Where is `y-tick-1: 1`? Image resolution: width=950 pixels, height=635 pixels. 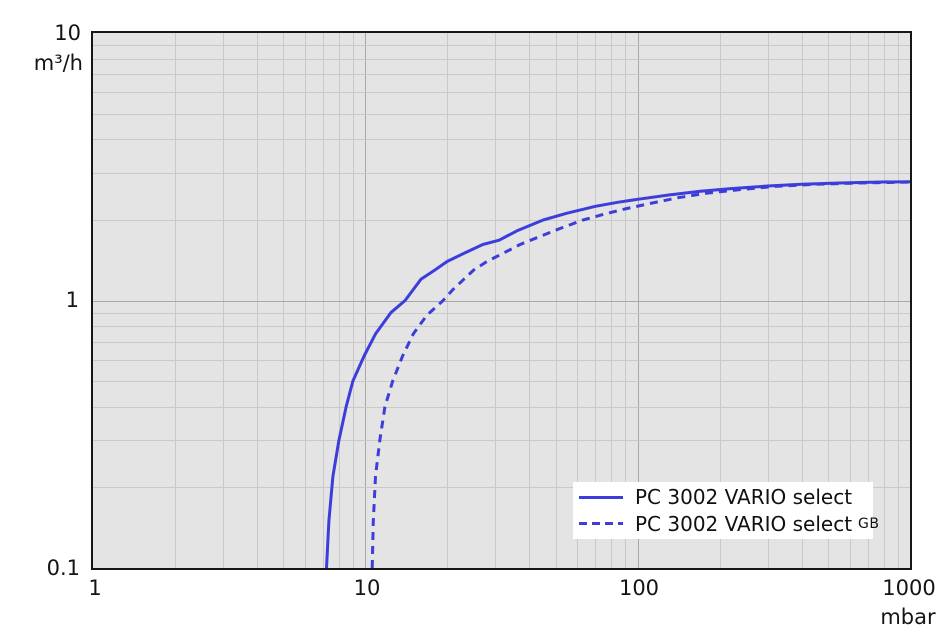
y-tick-1: 1 is located at coordinates (72, 300).